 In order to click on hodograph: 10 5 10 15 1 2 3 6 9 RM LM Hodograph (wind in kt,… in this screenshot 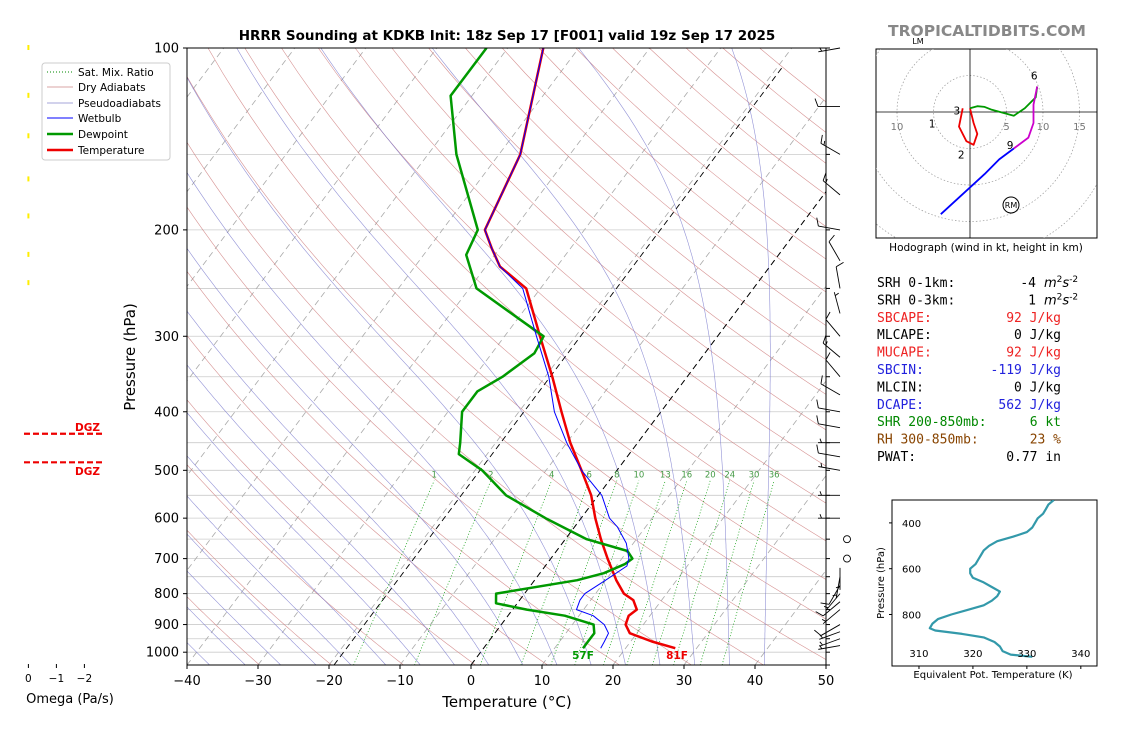, I will do `click(986, 145)`.